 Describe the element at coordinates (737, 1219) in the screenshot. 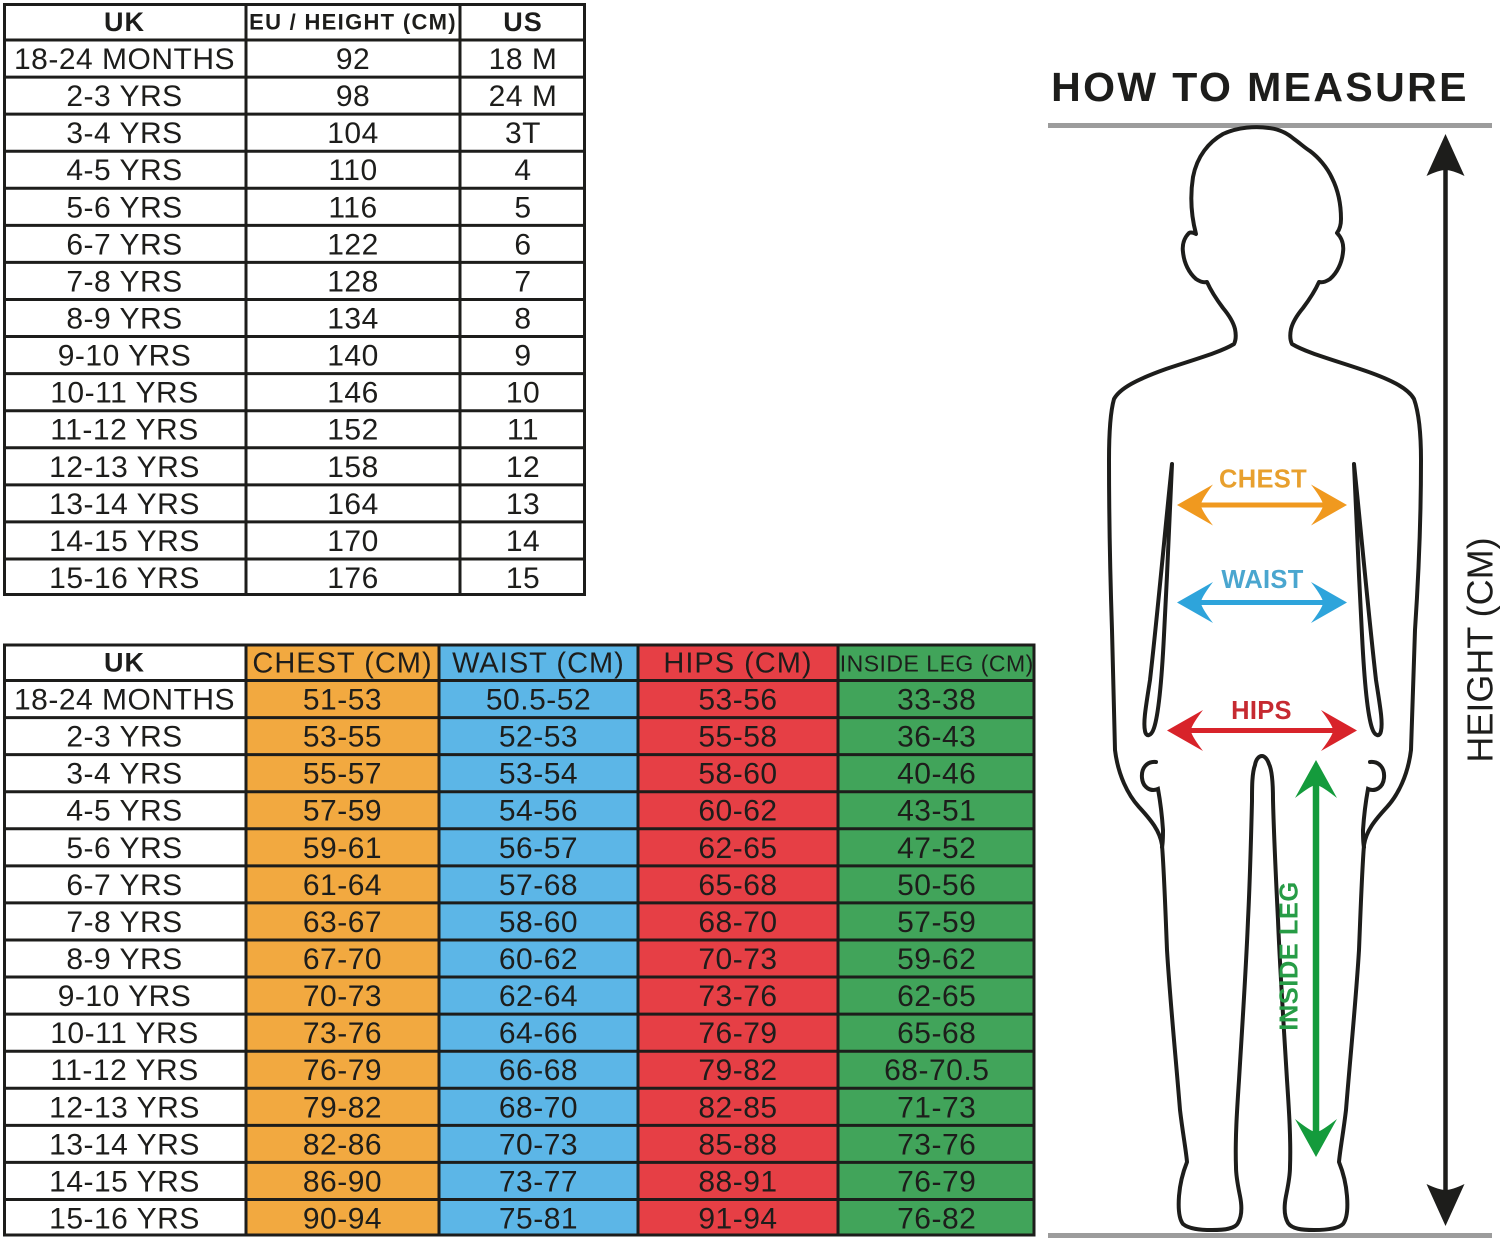

I see `svg-text: 91-94` at that location.